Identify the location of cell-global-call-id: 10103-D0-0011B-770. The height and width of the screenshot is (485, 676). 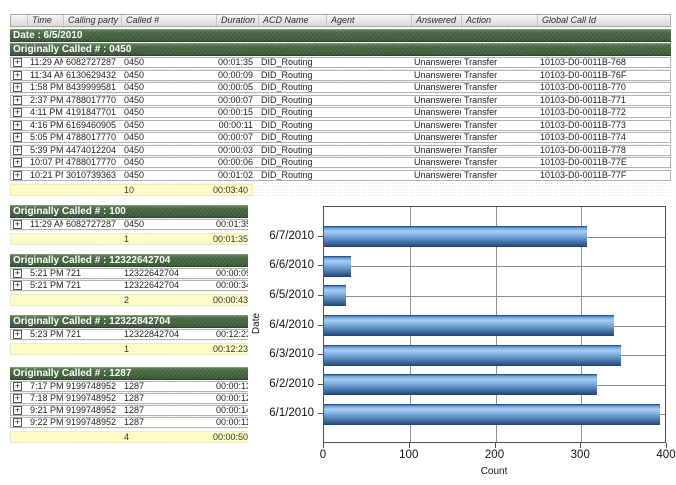
(583, 87).